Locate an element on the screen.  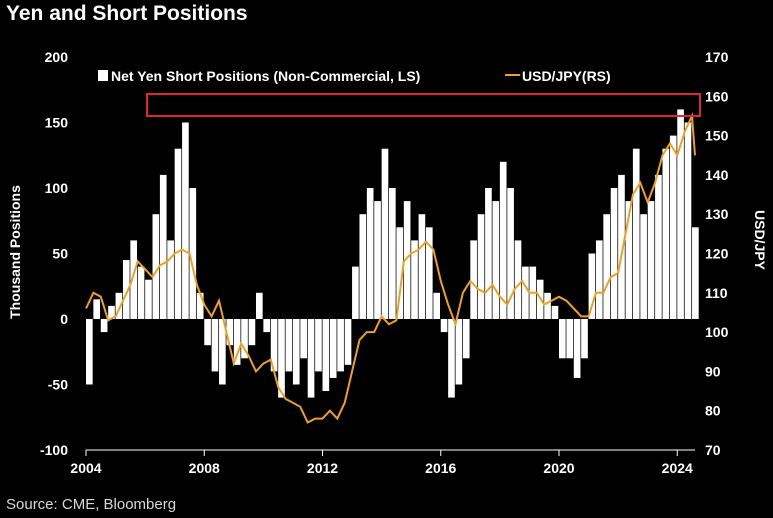
y-axis-right-title: USD/JPY is located at coordinates (760, 240).